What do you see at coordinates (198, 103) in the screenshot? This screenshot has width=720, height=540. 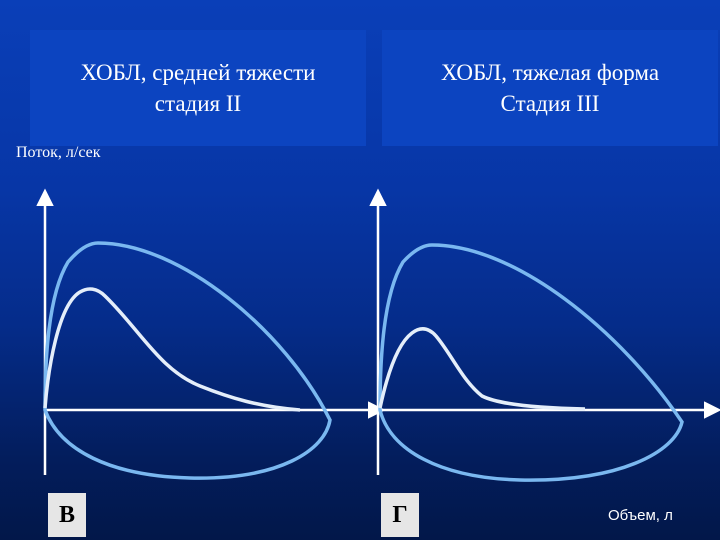 I see `left-title-line2: стадия II` at bounding box center [198, 103].